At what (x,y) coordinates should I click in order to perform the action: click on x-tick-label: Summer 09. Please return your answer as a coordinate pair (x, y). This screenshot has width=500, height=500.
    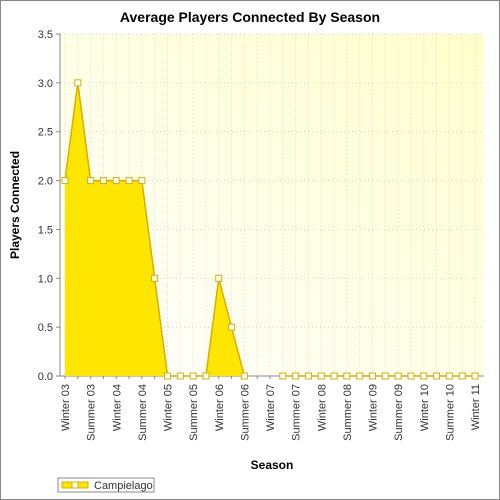
    Looking at the image, I should click on (399, 412).